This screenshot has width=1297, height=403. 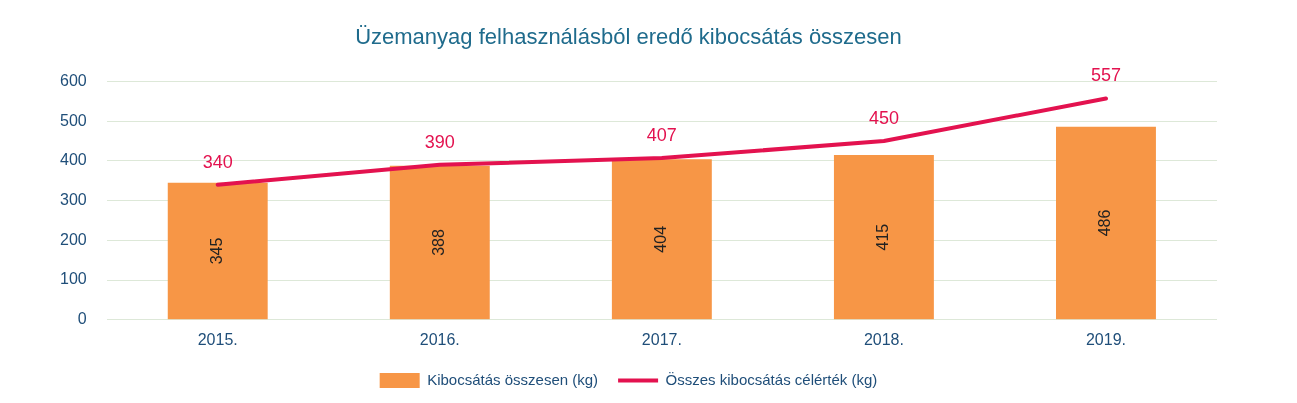 I want to click on data-label: 345, so click(x=217, y=251).